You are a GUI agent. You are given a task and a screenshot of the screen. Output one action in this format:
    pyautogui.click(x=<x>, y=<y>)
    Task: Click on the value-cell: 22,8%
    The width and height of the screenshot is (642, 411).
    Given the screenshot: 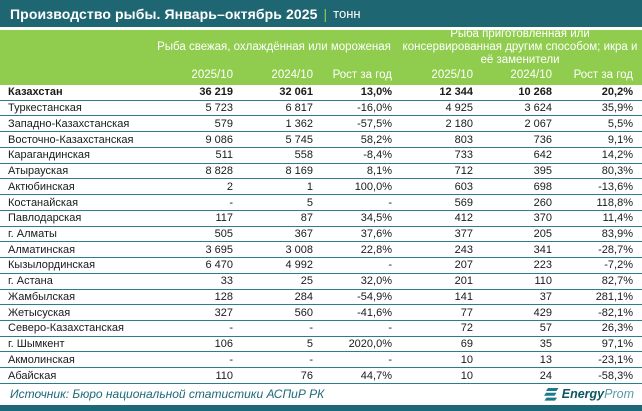 What is the action you would take?
    pyautogui.click(x=376, y=249)
    